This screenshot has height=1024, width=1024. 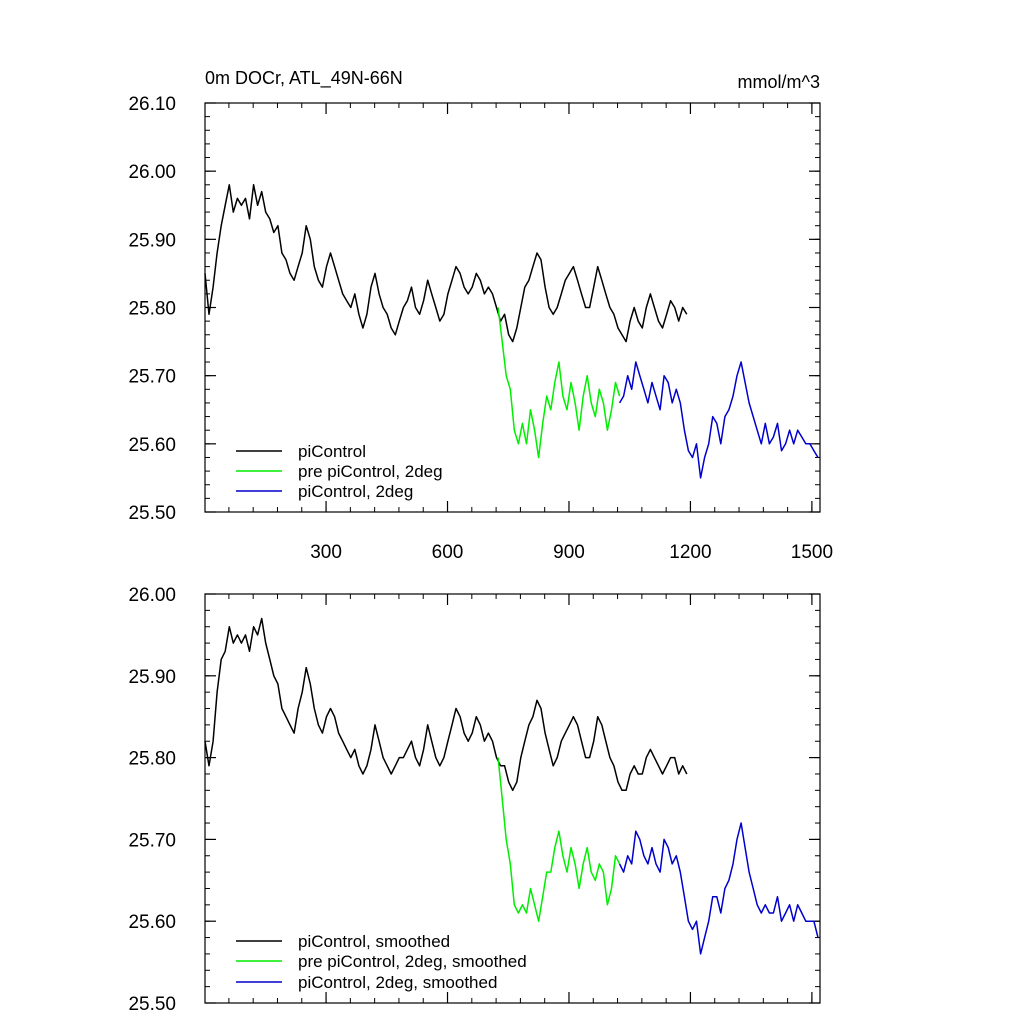 I want to click on units-label: mmol/m^3, so click(x=779, y=82).